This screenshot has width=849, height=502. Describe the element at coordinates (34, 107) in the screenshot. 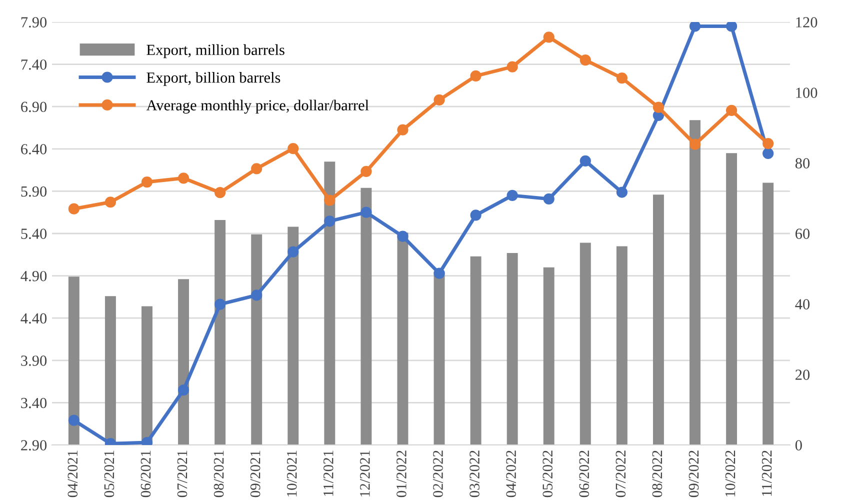

I see `y-tick-label: 6.90` at that location.